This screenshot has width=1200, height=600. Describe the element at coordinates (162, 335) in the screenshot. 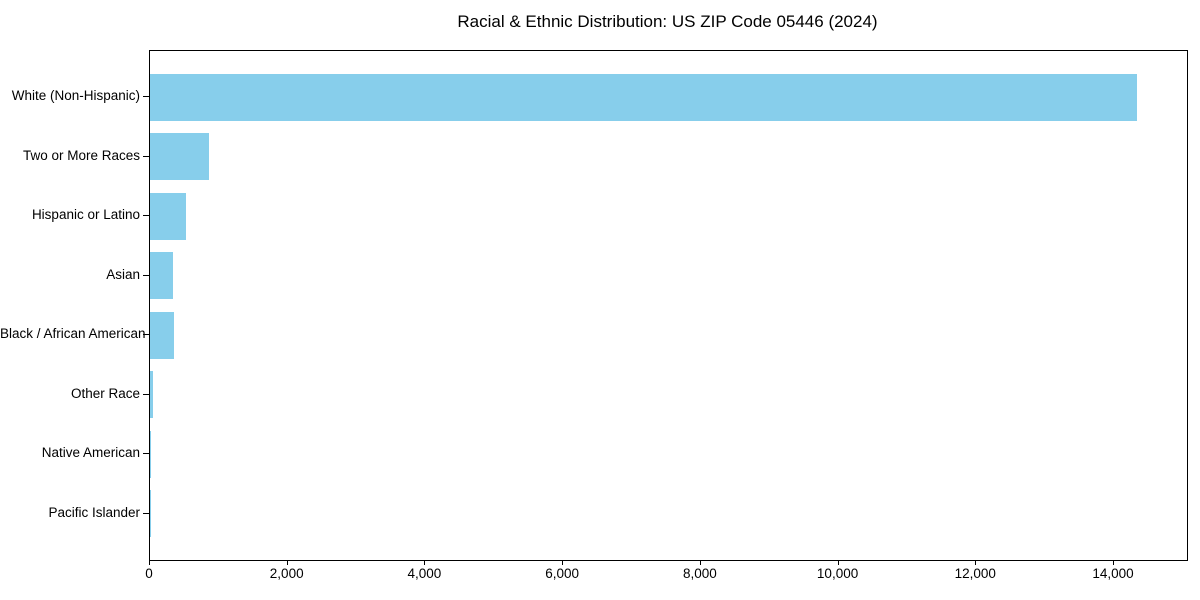

I see `bar-black-african-american` at that location.